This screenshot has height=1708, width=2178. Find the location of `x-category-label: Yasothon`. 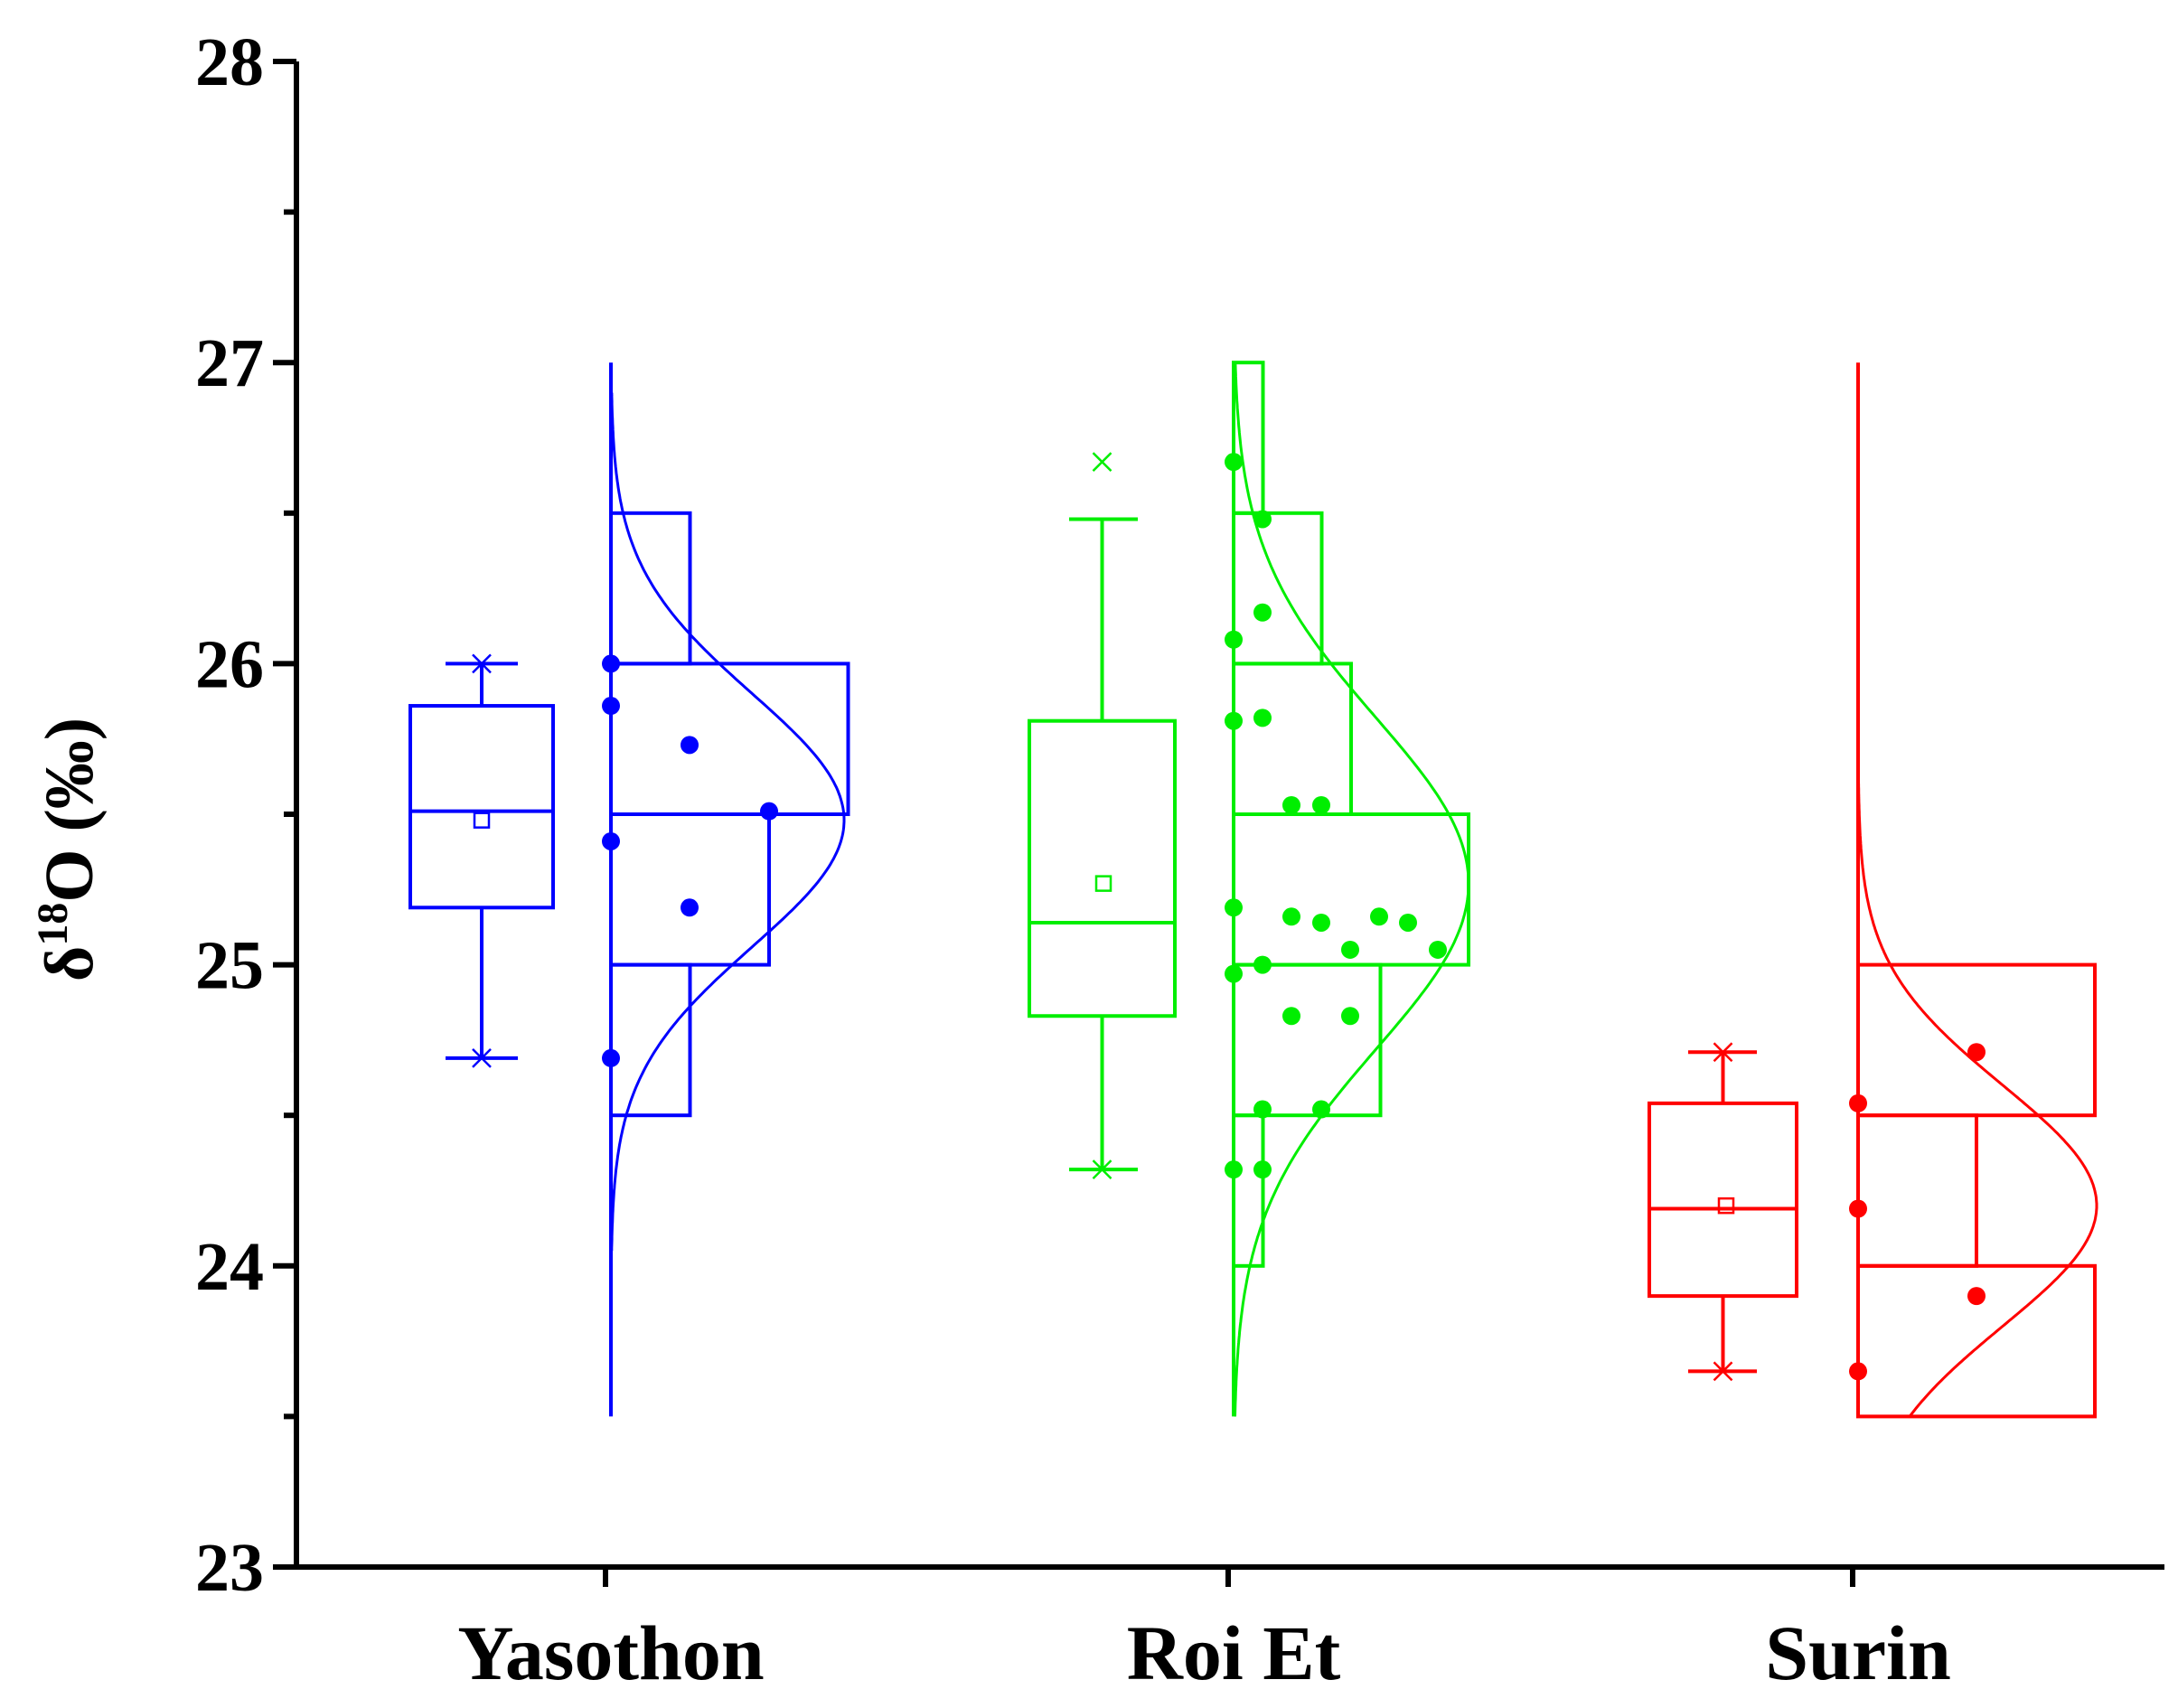

x-category-label: Yasothon is located at coordinates (610, 1652).